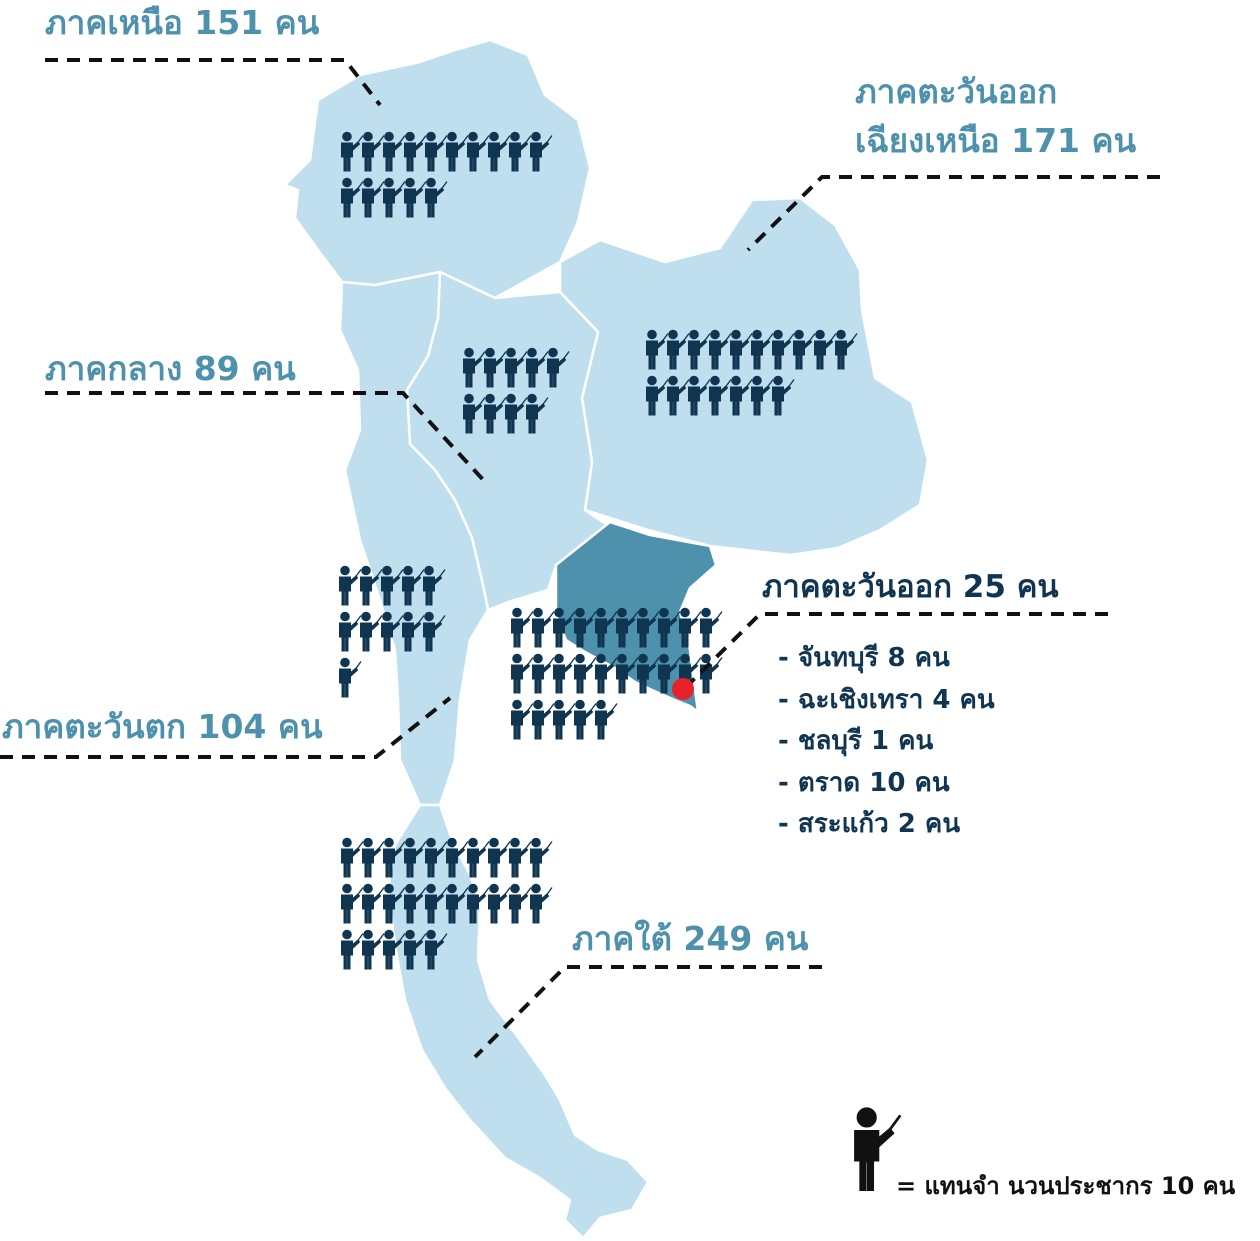  I want to click on west-leader-line, so click(226, 727).